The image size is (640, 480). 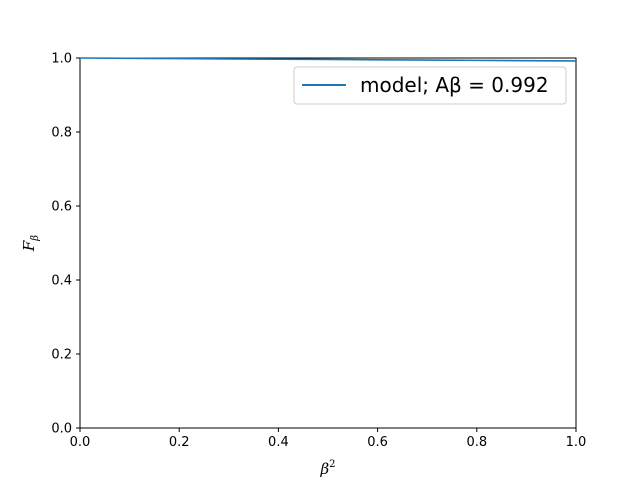 I want to click on y-tick-label: 0.2, so click(x=61, y=355).